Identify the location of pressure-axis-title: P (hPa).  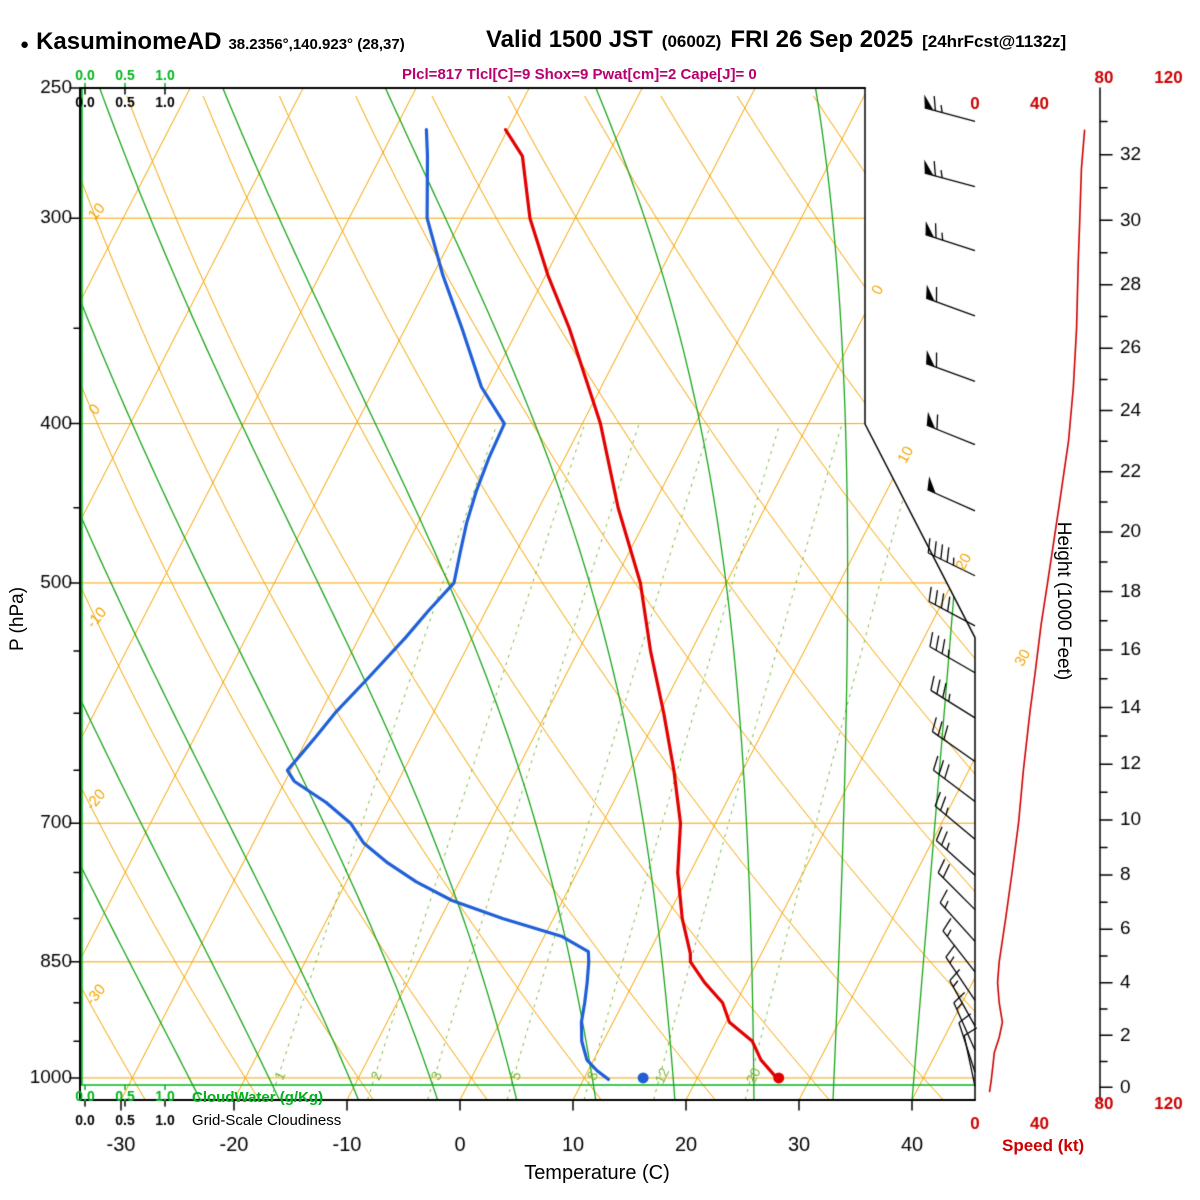
(17, 619).